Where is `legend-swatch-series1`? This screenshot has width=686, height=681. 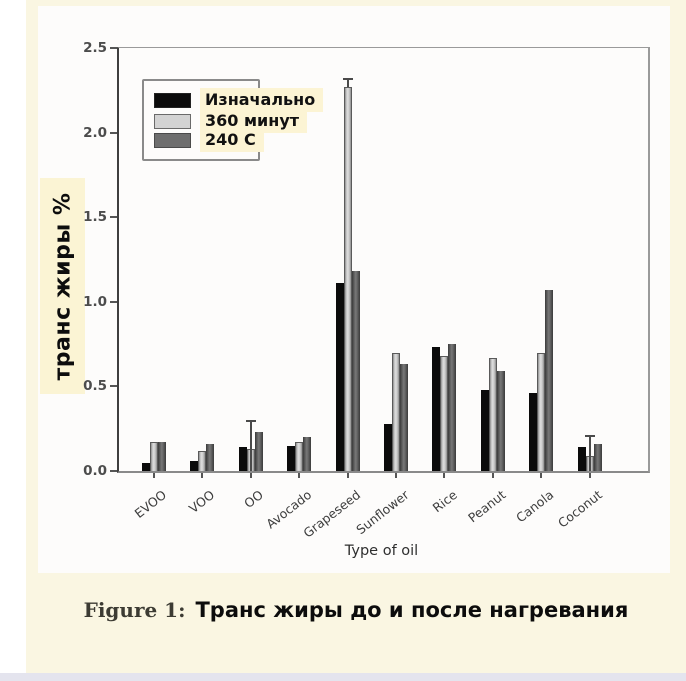 legend-swatch-series1 is located at coordinates (172, 121).